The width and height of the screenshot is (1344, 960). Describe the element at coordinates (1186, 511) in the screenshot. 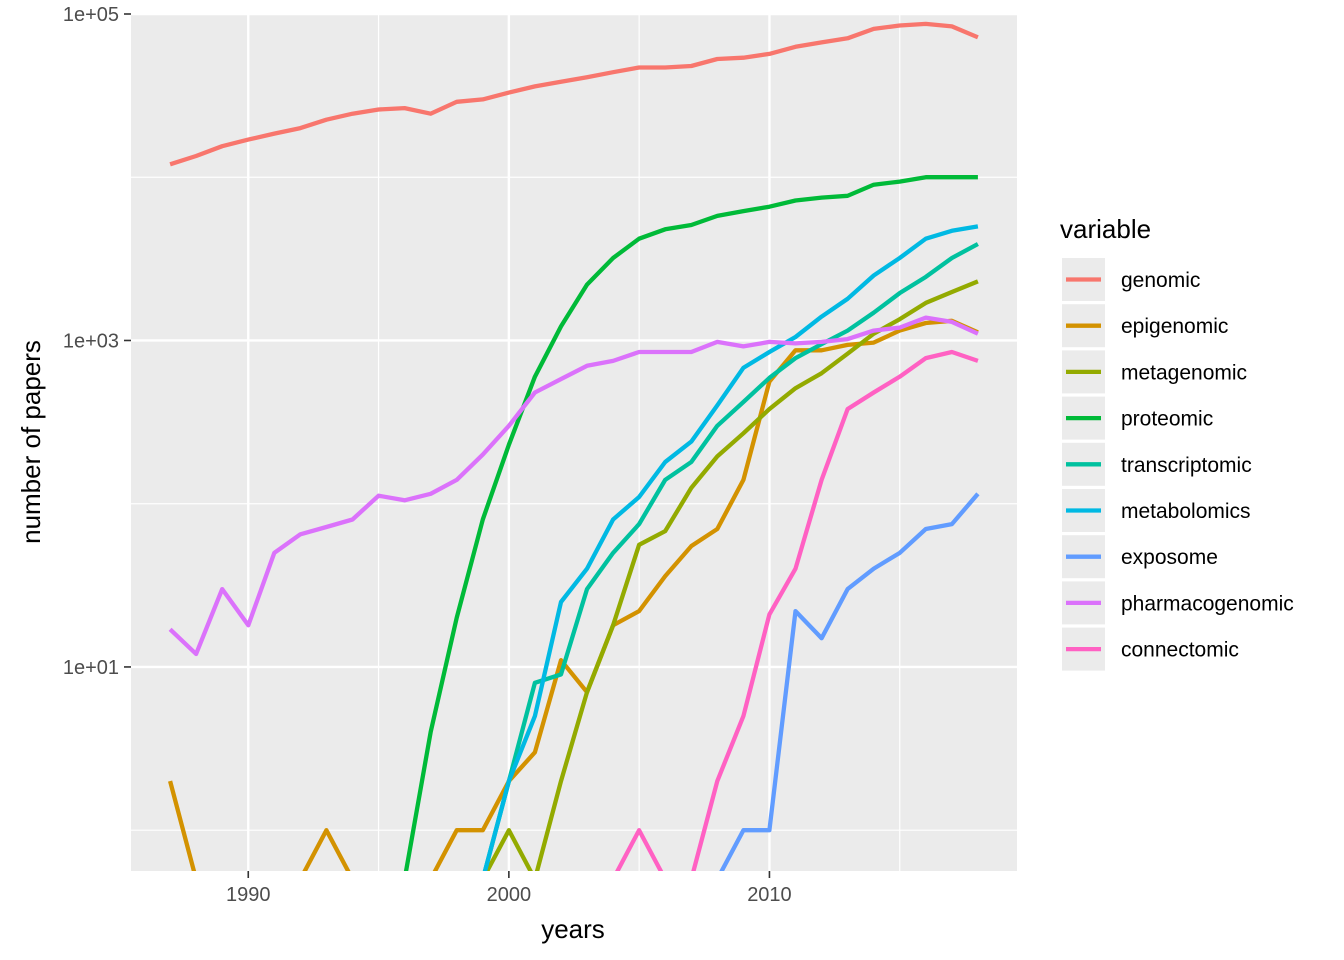

I see `legend-label: metabolomics` at that location.